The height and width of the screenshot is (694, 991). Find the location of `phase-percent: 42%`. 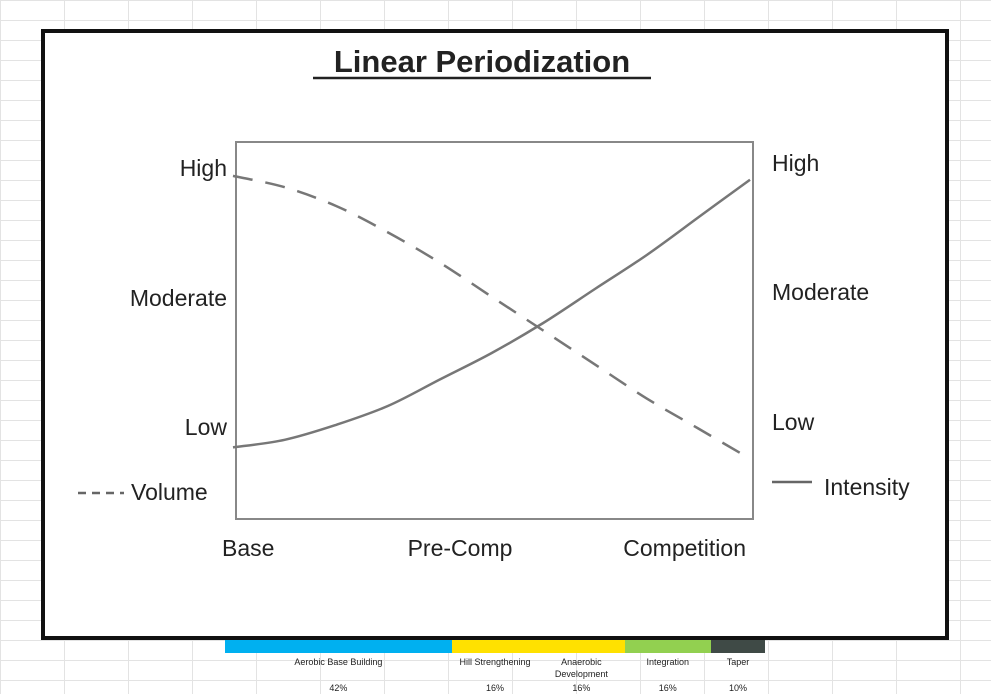

phase-percent: 42% is located at coordinates (338, 688).